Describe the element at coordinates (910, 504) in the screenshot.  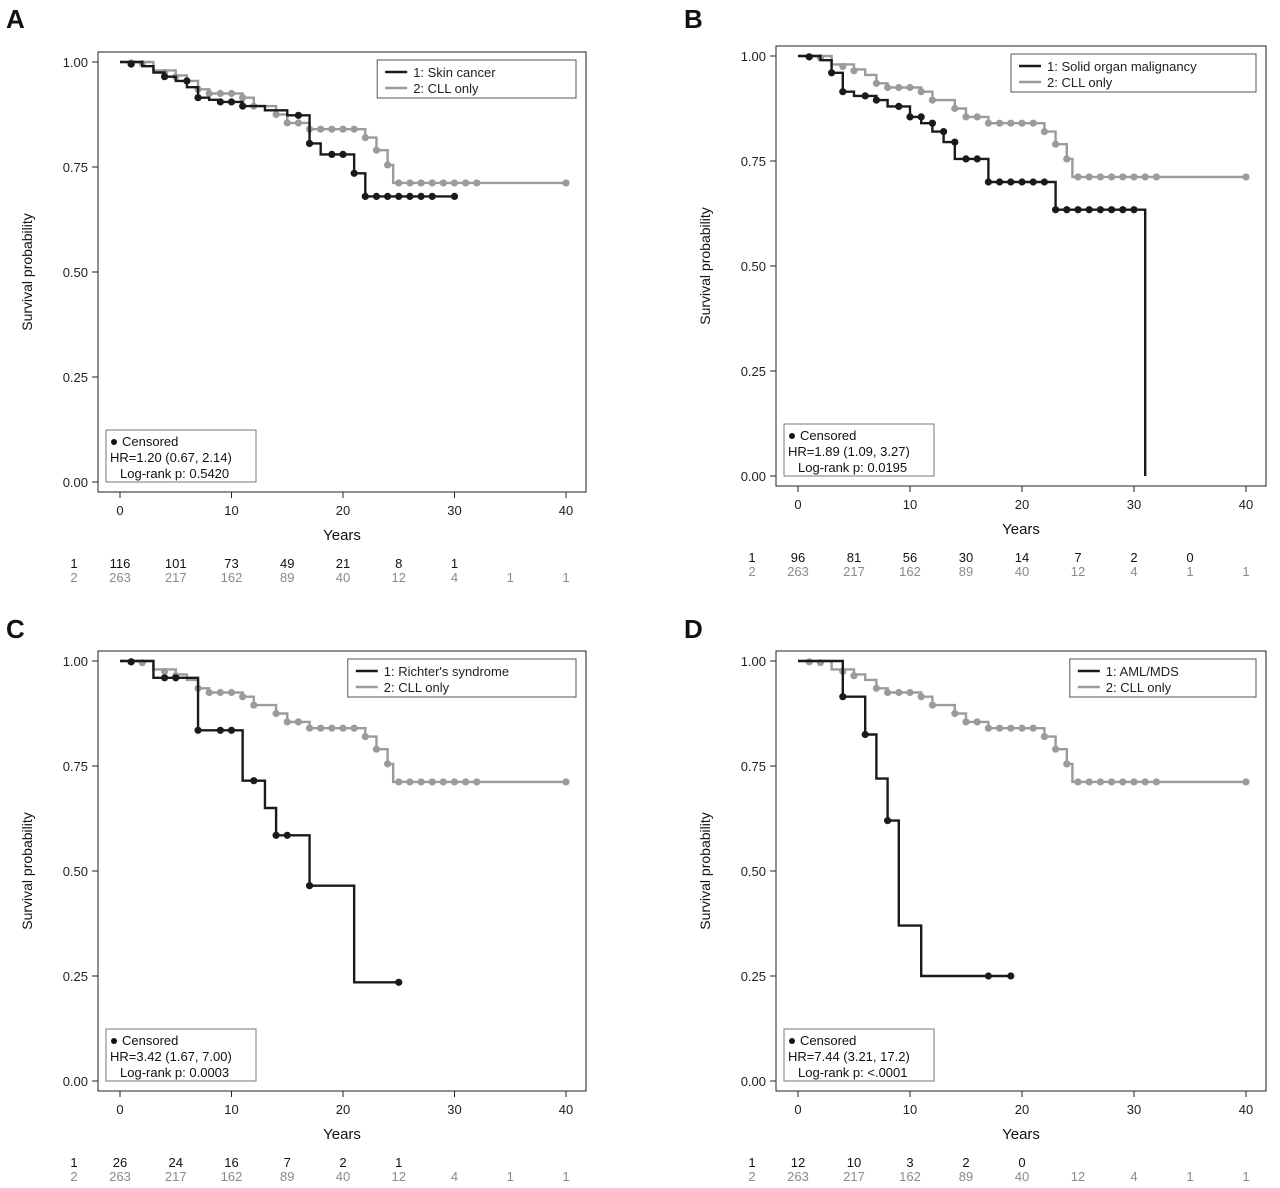
I see `x-tick-label: 10` at that location.